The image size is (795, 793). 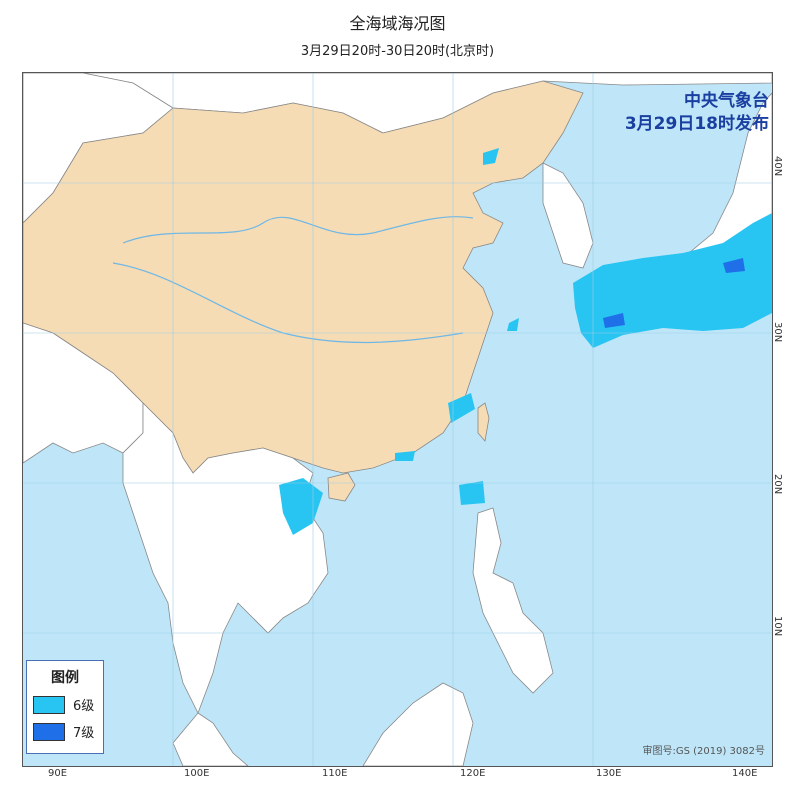 What do you see at coordinates (58, 773) in the screenshot?
I see `lon-label-90e: 90E` at bounding box center [58, 773].